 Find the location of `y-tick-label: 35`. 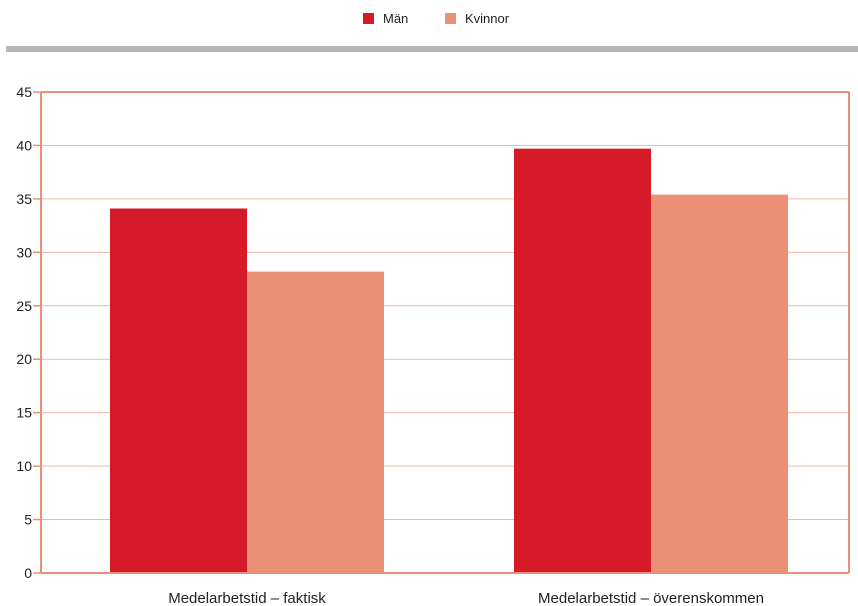

y-tick-label: 35 is located at coordinates (24, 199).